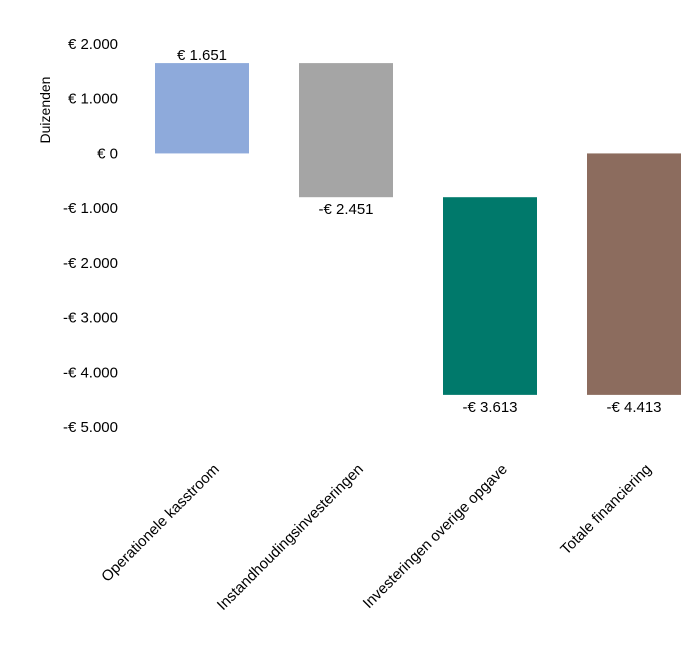 Image resolution: width=700 pixels, height=655 pixels. What do you see at coordinates (93, 99) in the screenshot?
I see `y-tick-label: € 1.000` at bounding box center [93, 99].